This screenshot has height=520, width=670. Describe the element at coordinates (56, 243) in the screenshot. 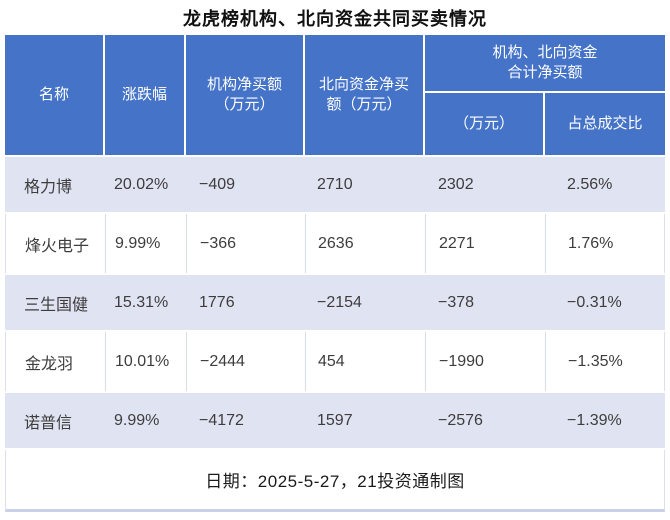

I see `cell-name: 烽火电子` at that location.